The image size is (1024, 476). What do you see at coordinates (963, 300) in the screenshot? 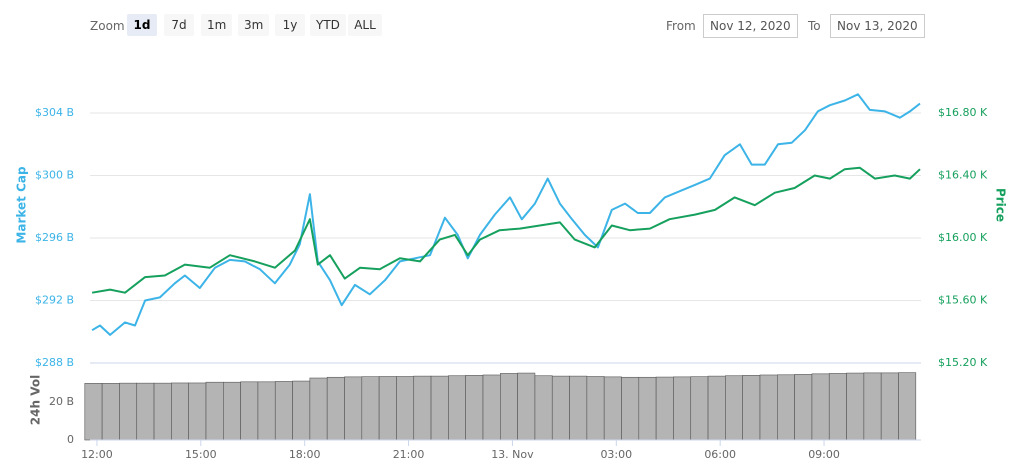
I see `y2-tick-label: $15.60 K` at bounding box center [963, 300].